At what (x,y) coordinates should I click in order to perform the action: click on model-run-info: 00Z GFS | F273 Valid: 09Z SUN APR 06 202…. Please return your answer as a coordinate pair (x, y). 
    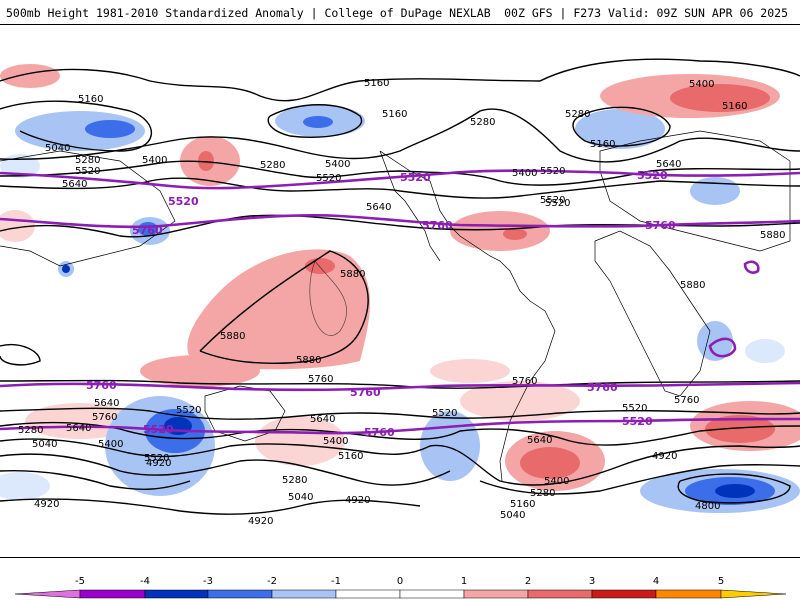
    Looking at the image, I should click on (646, 13).